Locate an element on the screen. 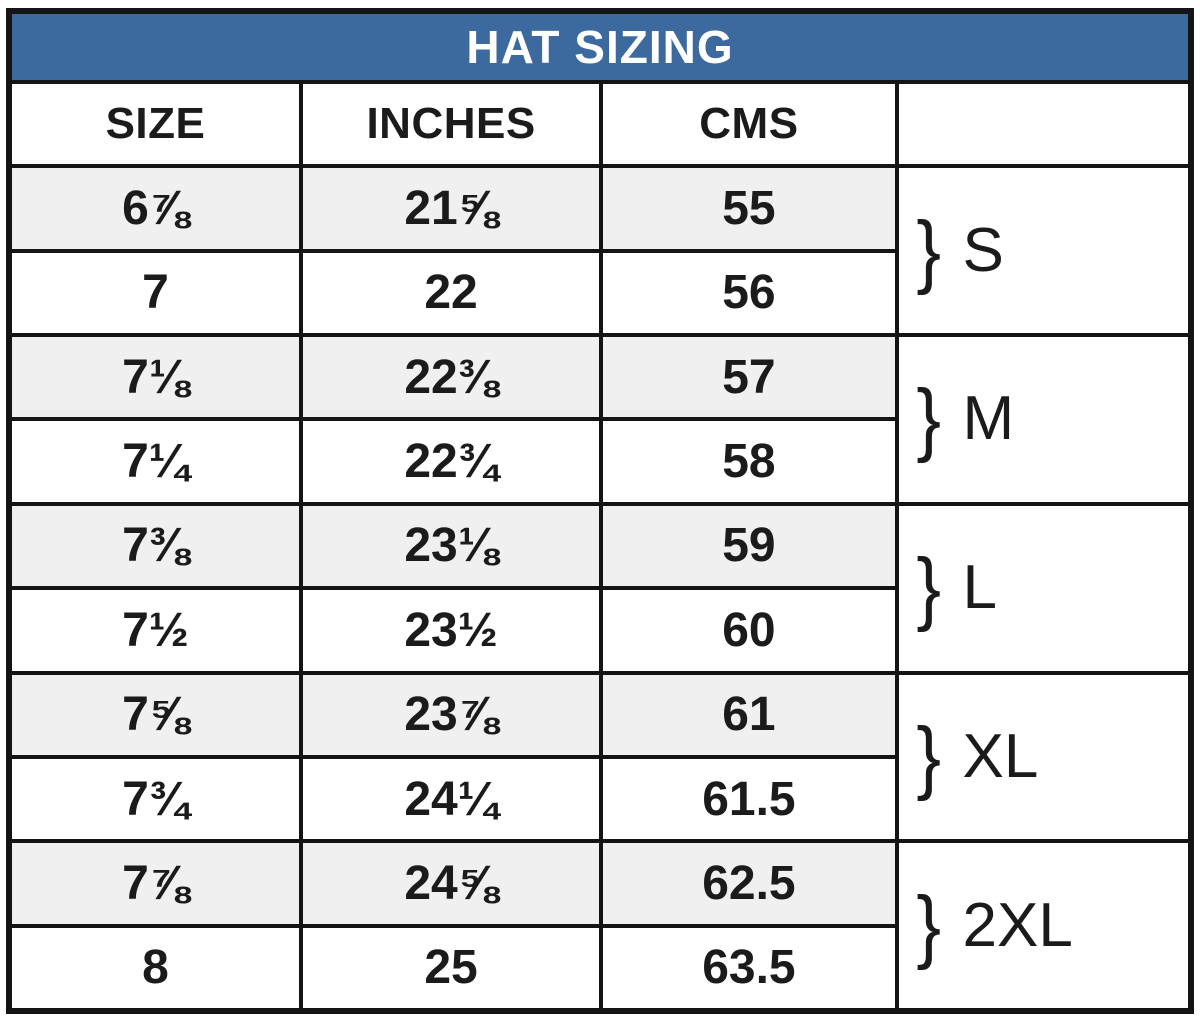 The height and width of the screenshot is (1023, 1200). inches-cell: 25 is located at coordinates (451, 968).